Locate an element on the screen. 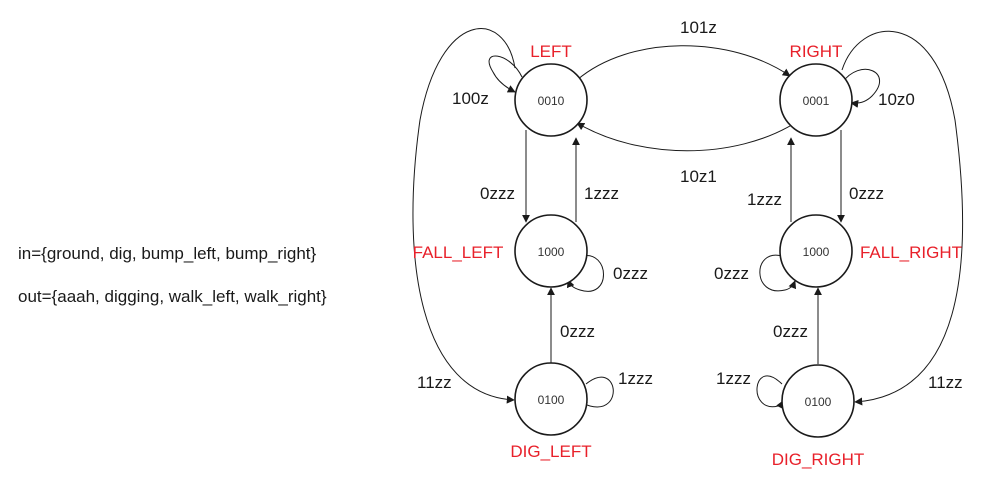  state-circle-right is located at coordinates (816, 100).